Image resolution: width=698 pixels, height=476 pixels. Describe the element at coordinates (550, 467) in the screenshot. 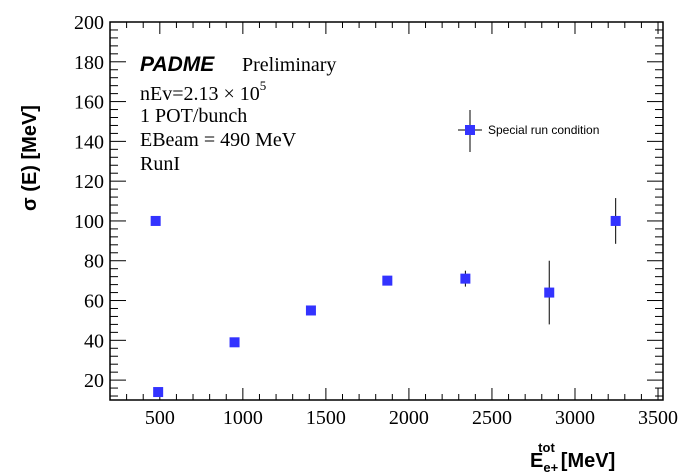

I see `x-axis-label-sub: e+` at that location.